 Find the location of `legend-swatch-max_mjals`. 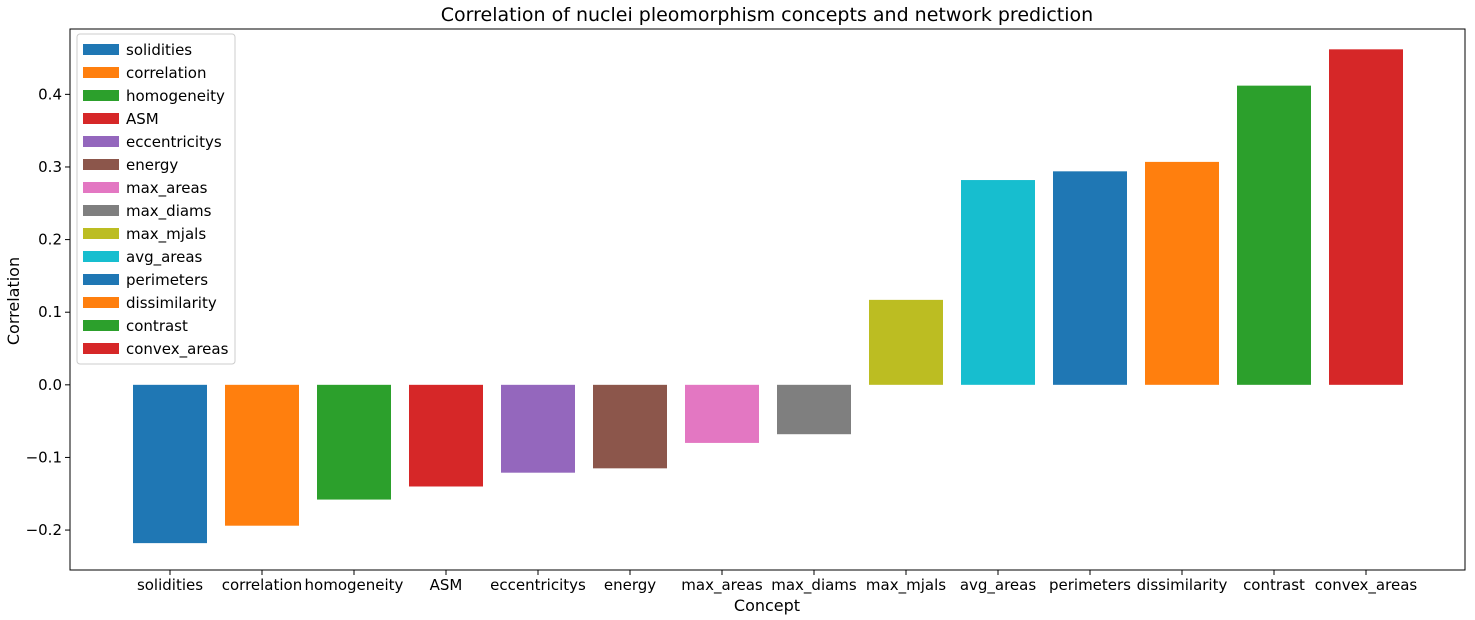

legend-swatch-max_mjals is located at coordinates (101, 233).